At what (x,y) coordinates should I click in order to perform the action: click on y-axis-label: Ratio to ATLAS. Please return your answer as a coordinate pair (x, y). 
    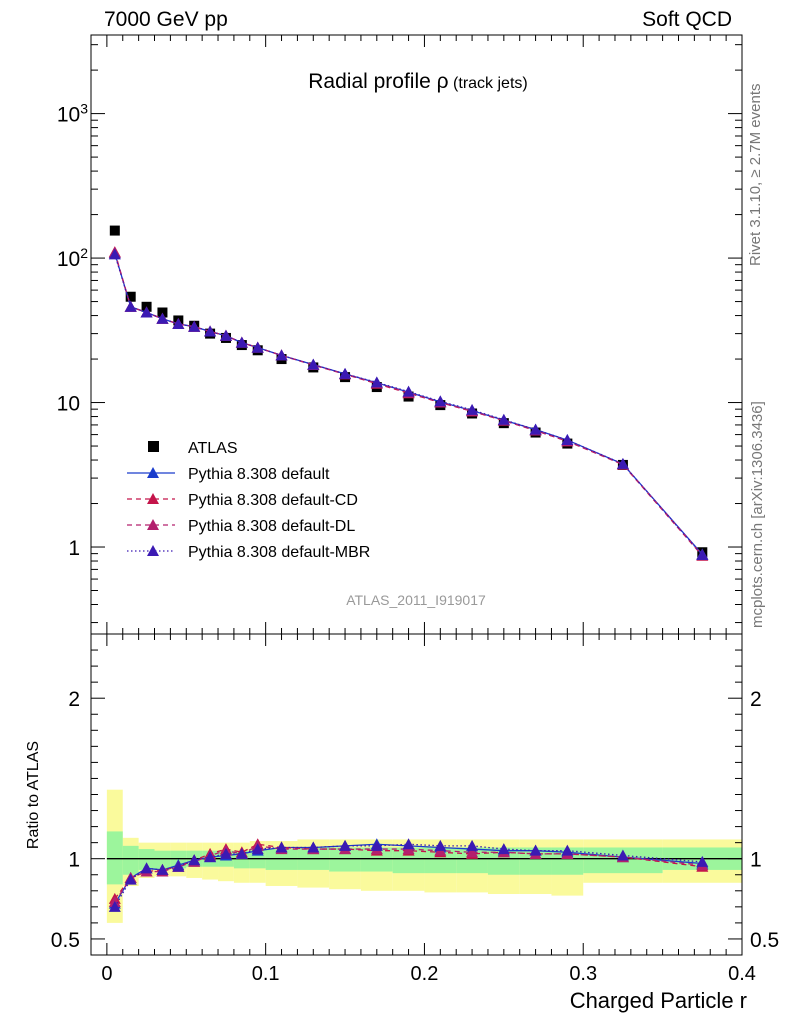
    Looking at the image, I should click on (33, 795).